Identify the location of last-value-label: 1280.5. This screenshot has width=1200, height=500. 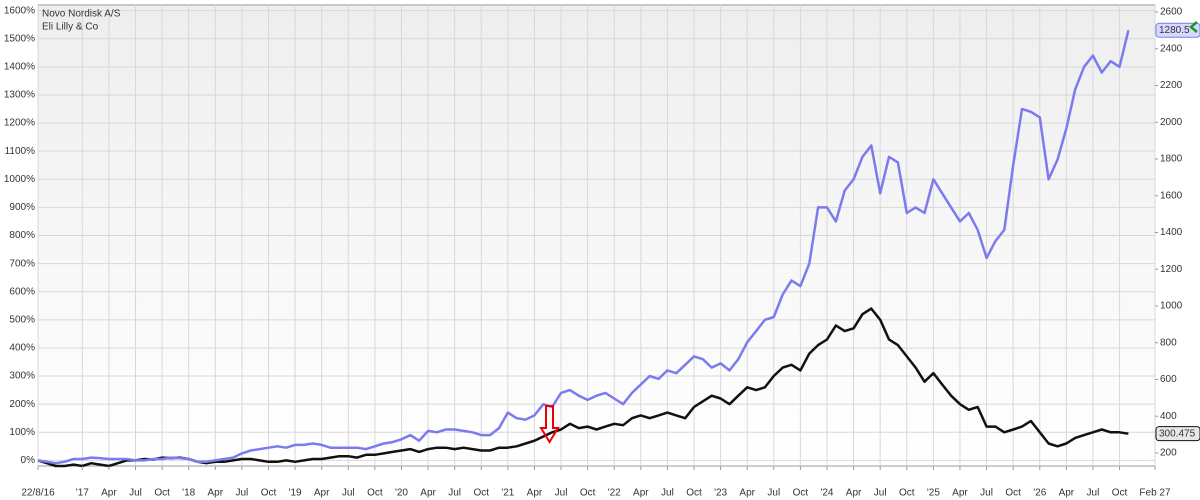
(1174, 30).